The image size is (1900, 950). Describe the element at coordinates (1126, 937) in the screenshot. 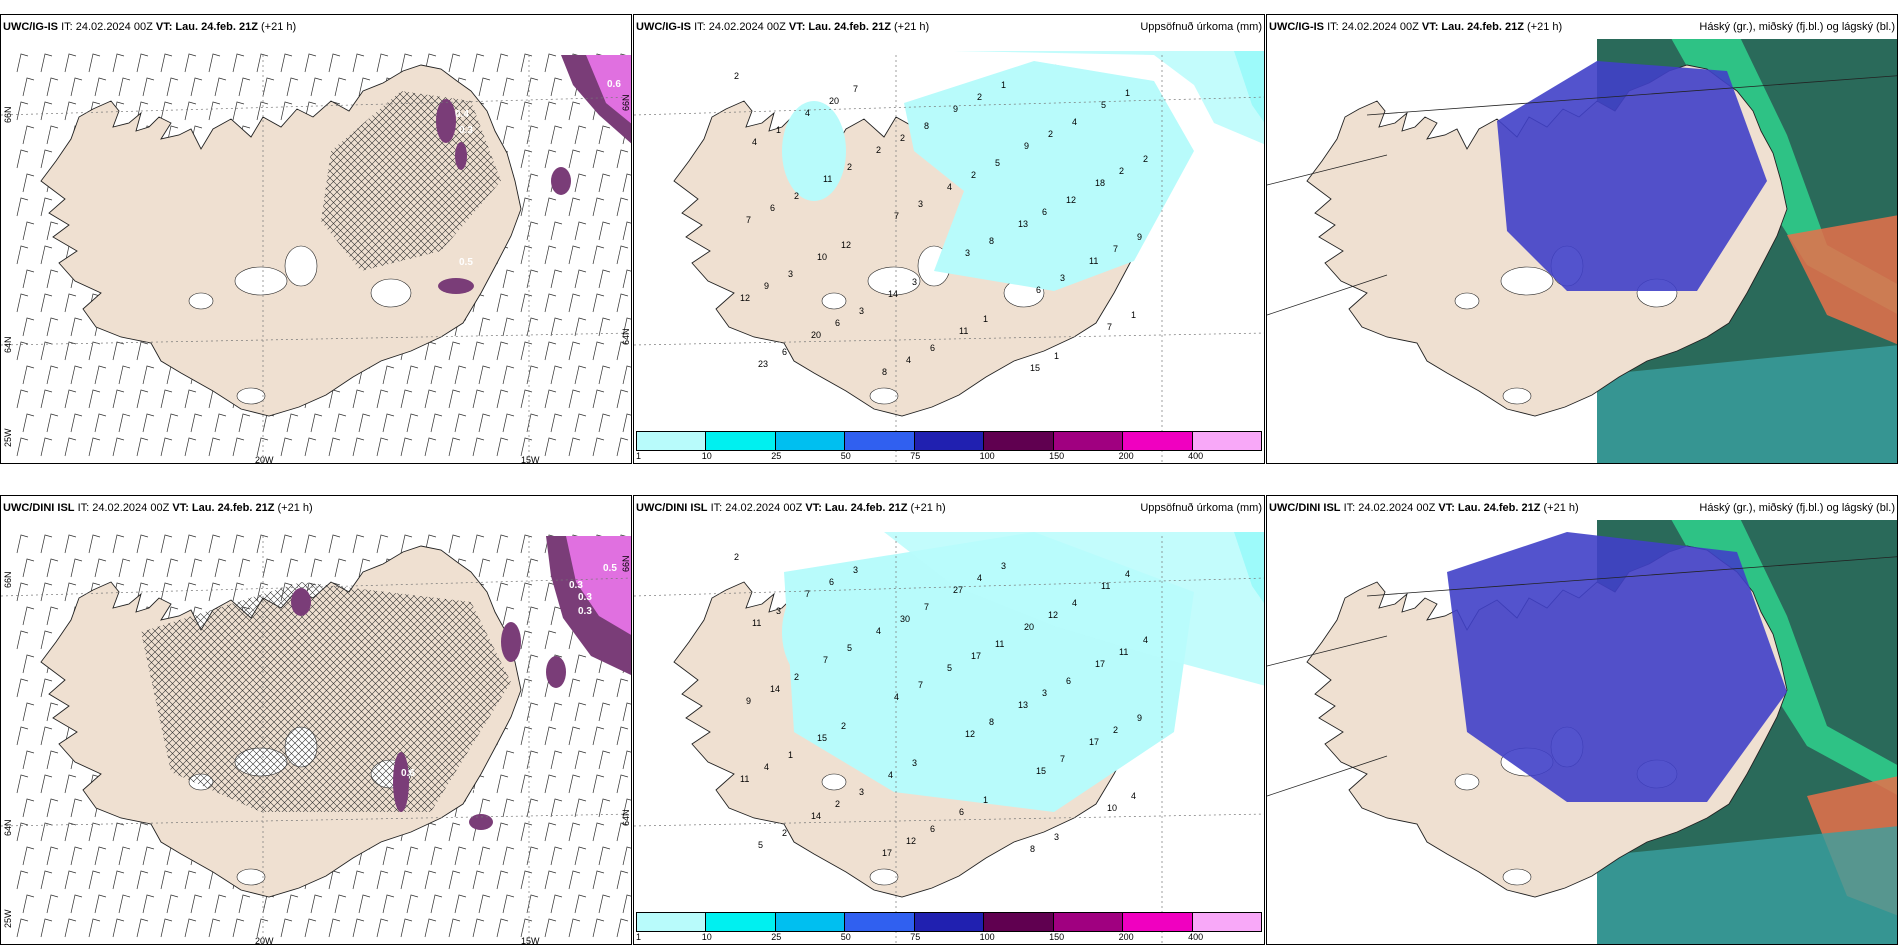

I see `colorbar-tick: 200` at that location.